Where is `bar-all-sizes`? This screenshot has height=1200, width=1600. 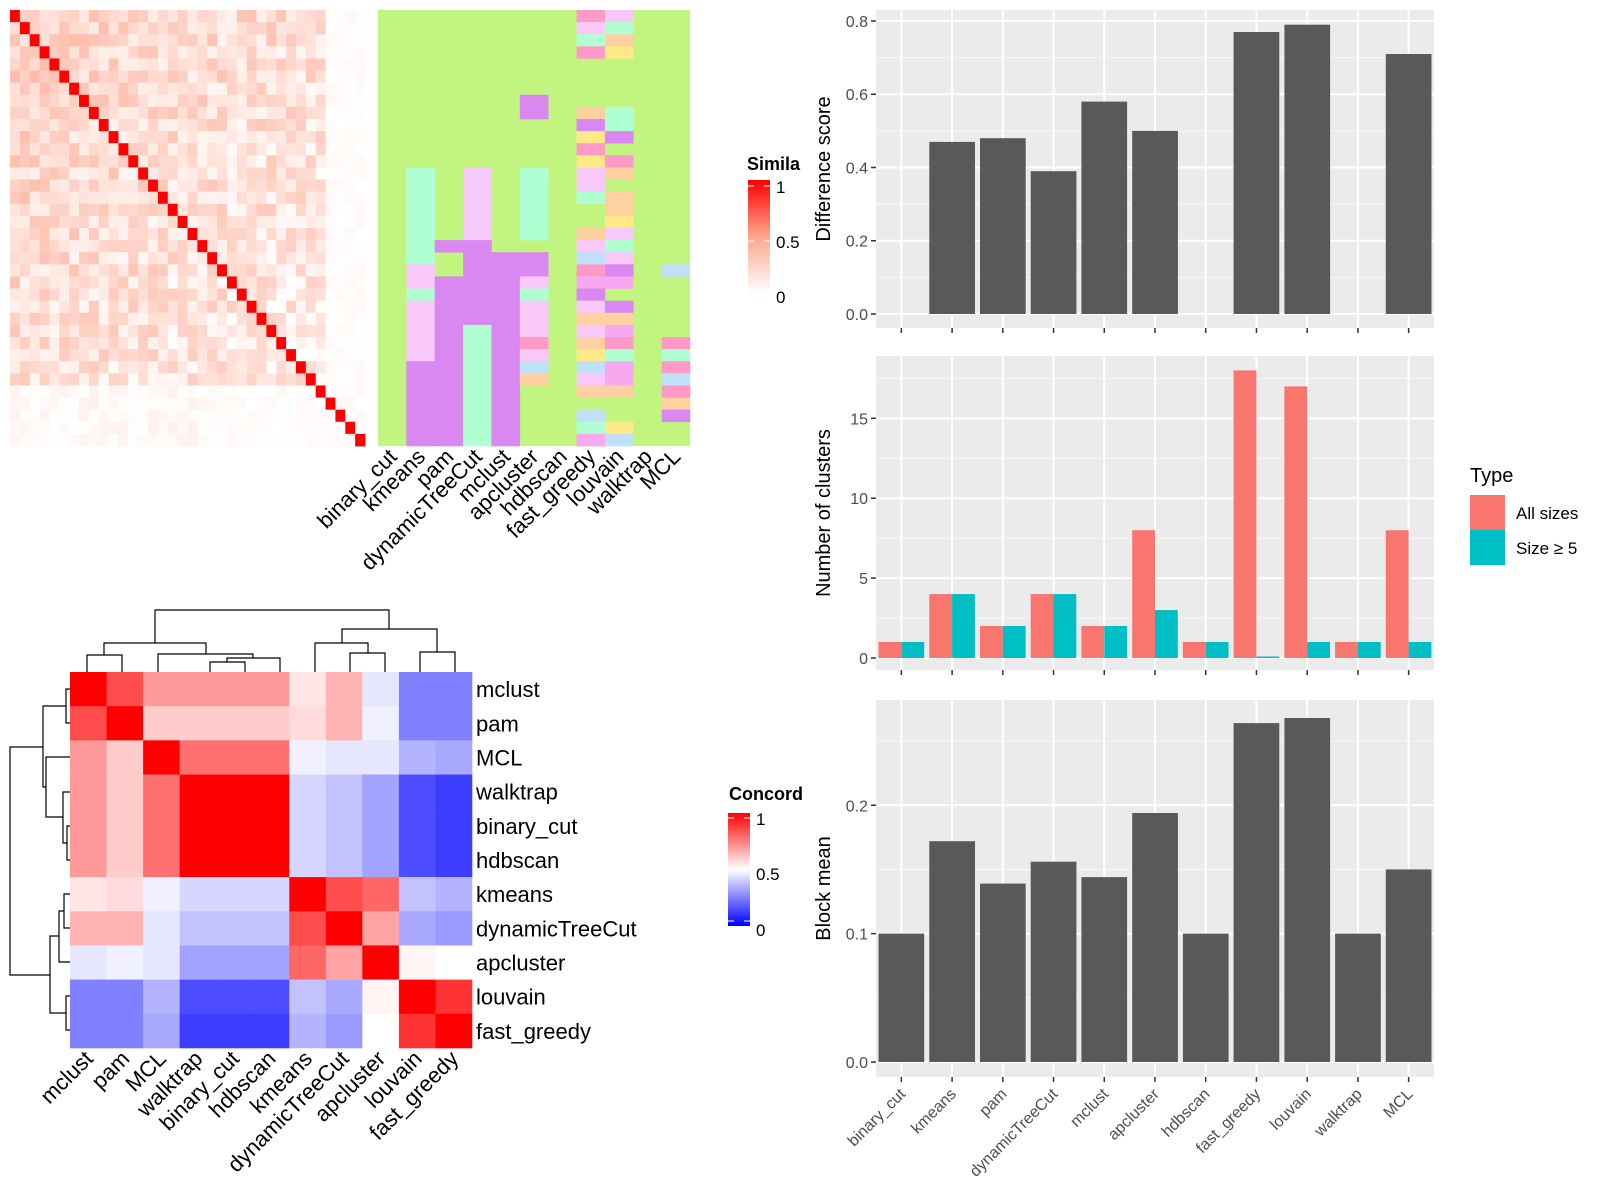
bar-all-sizes is located at coordinates (1093, 642).